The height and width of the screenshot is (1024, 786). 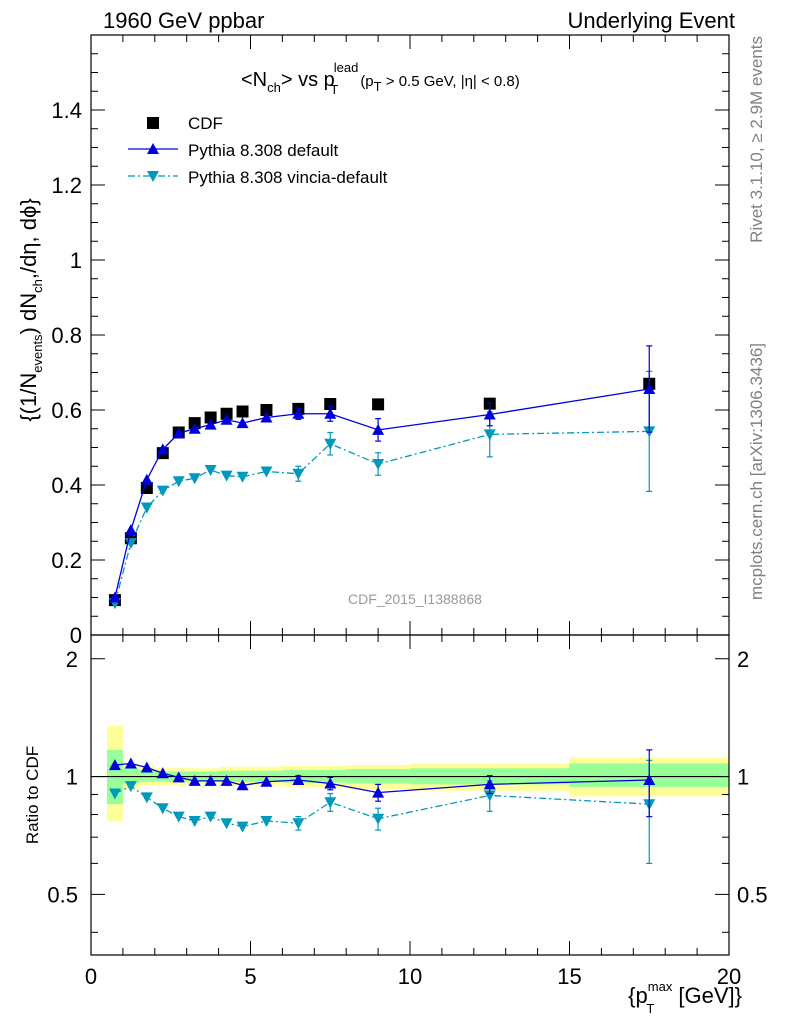 What do you see at coordinates (382, 517) in the screenshot?
I see `vincia-line` at bounding box center [382, 517].